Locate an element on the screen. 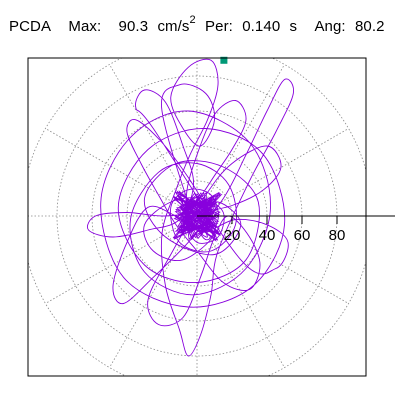 Image resolution: width=400 pixels, height=400 pixels. radial-tick-label-20: 20 is located at coordinates (232, 235).